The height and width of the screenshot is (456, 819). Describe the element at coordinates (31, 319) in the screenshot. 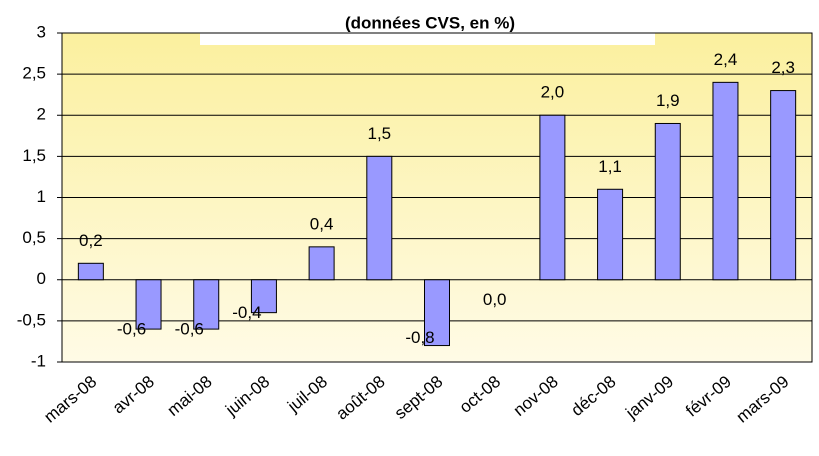

I see `y-tick-label: -0,5` at that location.